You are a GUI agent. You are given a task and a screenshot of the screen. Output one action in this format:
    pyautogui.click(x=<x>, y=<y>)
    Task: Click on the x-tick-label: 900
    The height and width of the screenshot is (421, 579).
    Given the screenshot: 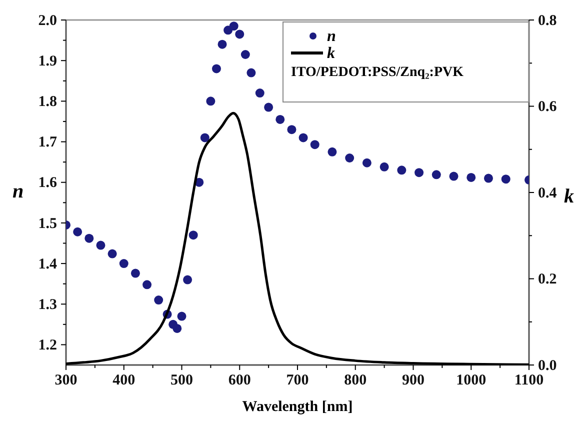 What is the action you would take?
    pyautogui.click(x=413, y=380)
    